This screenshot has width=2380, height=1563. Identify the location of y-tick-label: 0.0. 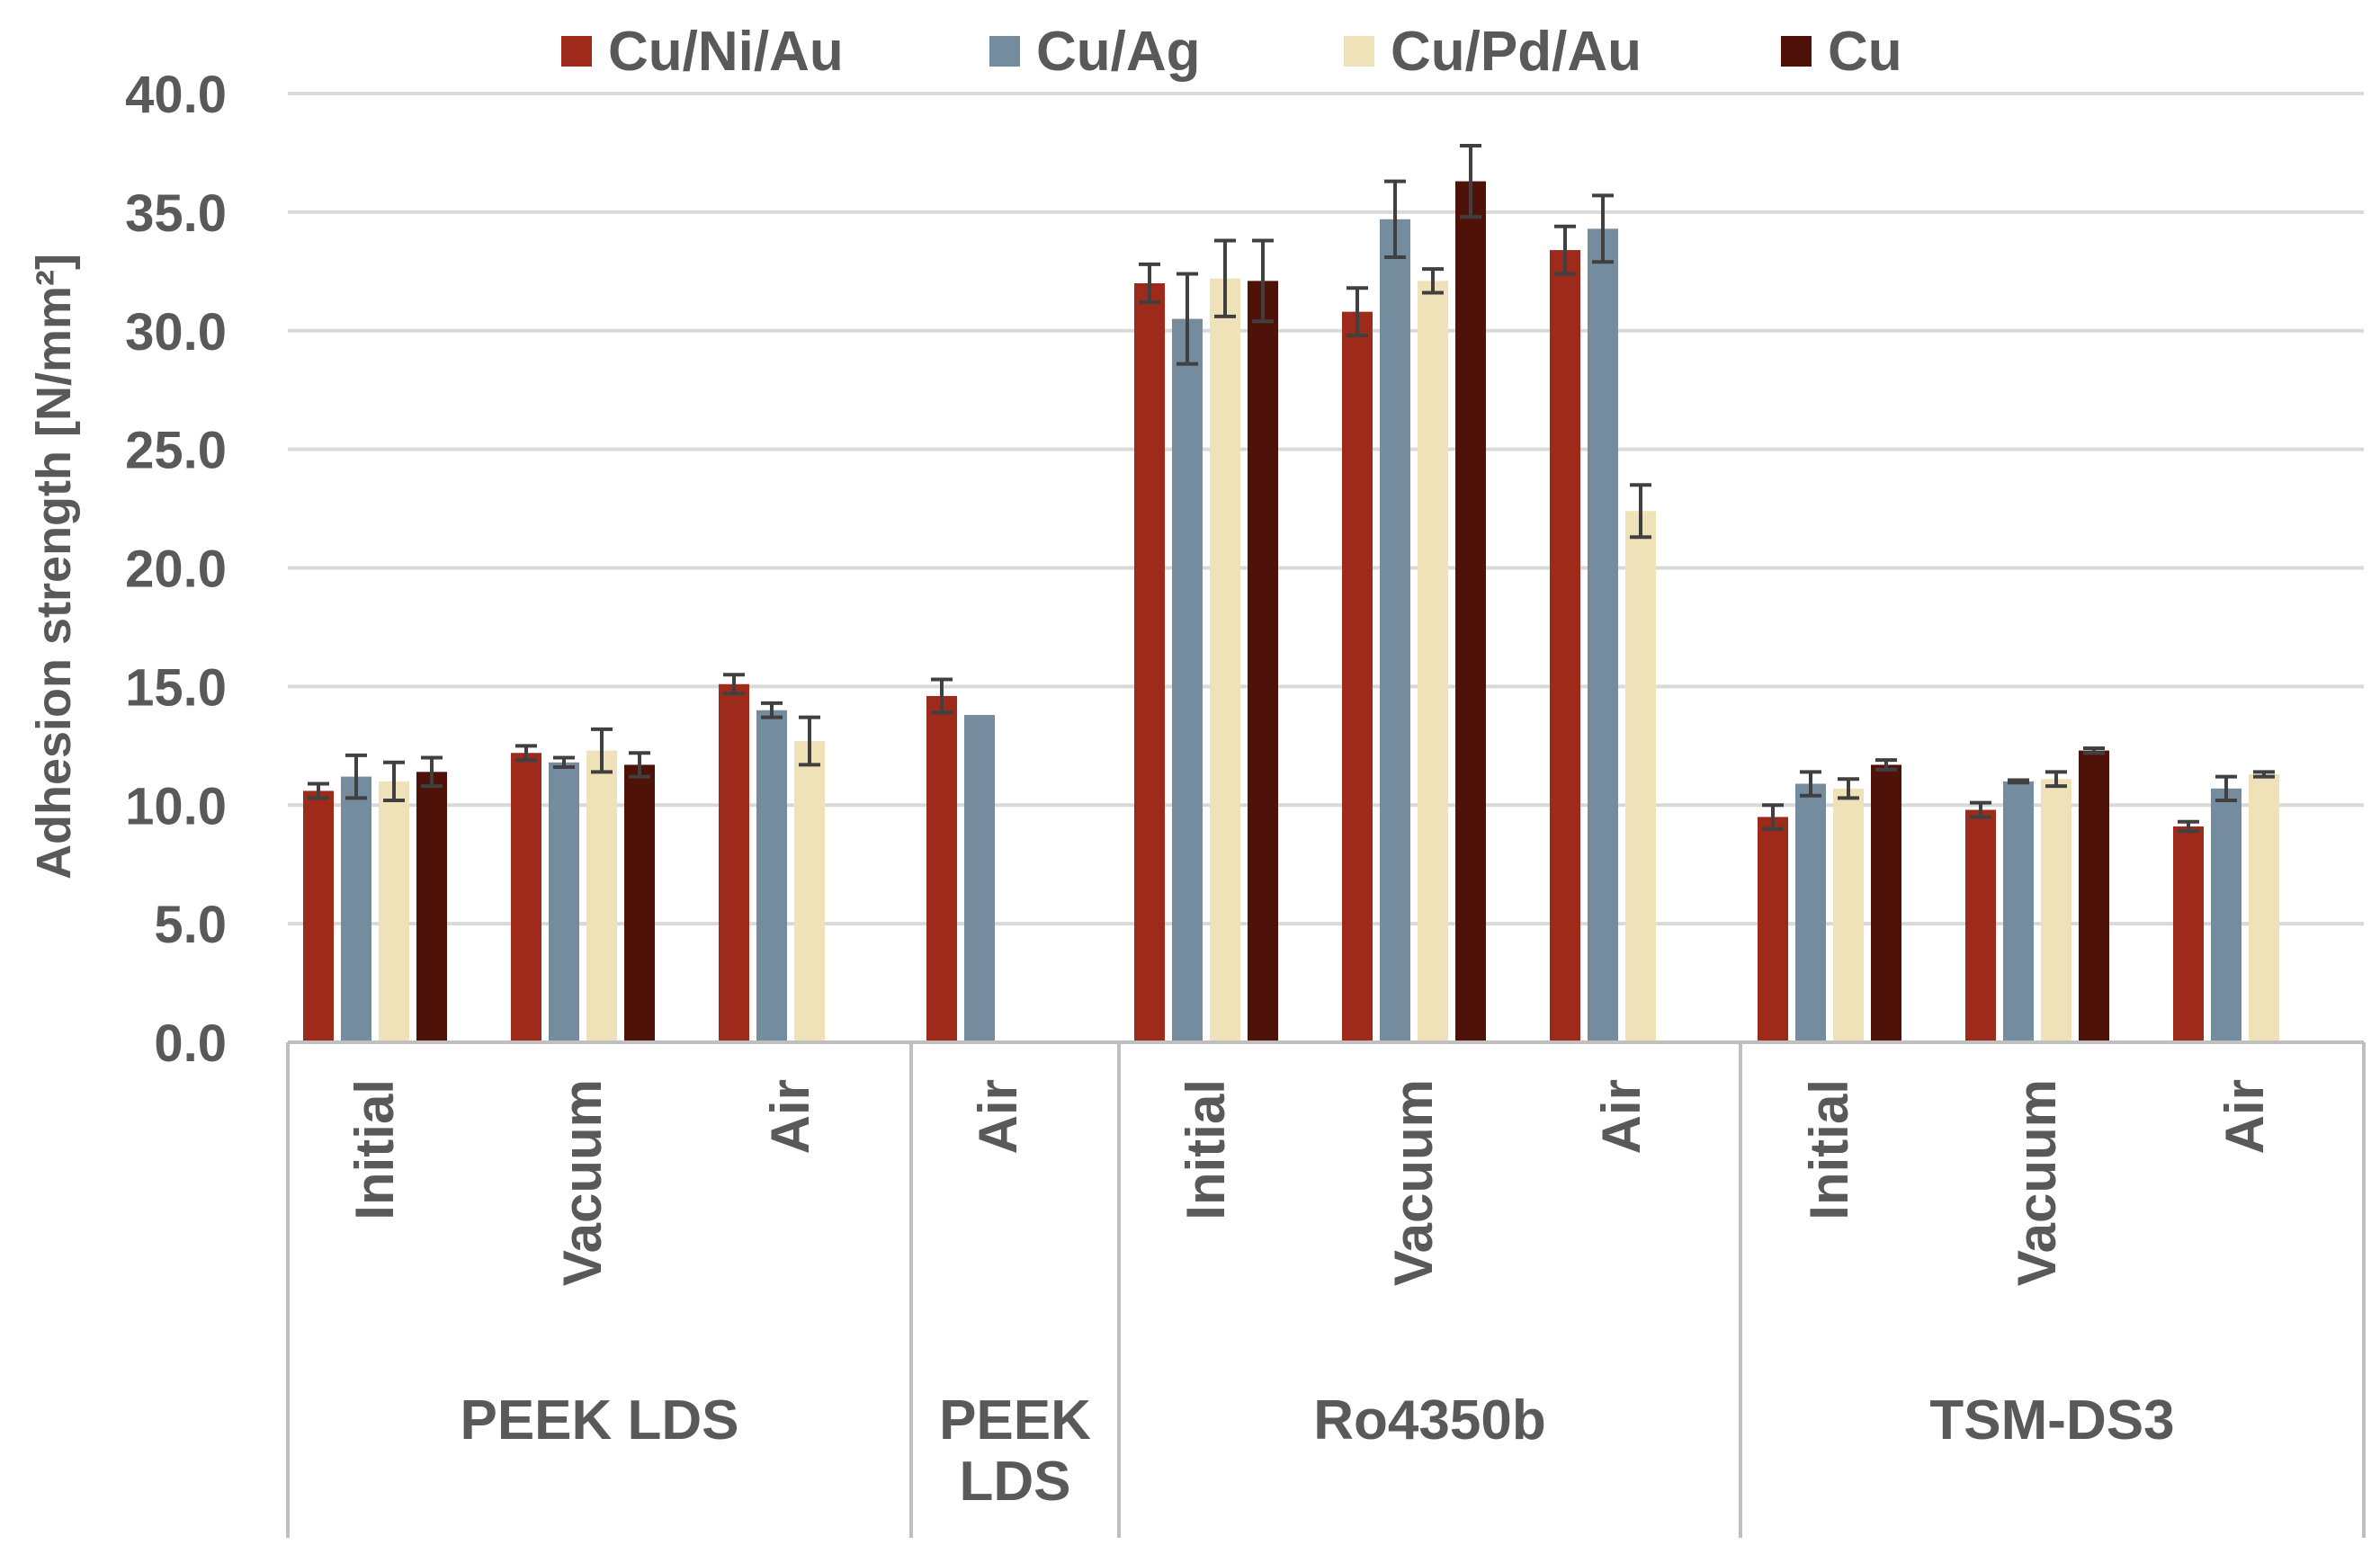
(190, 1043).